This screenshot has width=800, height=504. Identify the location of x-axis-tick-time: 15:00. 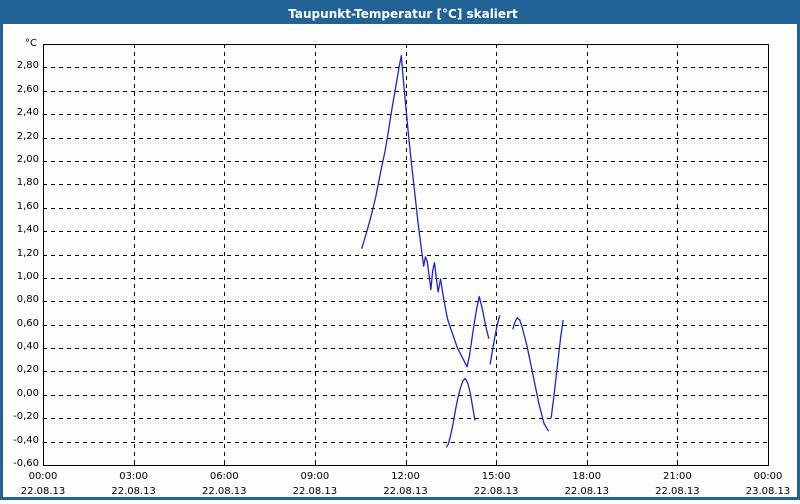
(496, 476).